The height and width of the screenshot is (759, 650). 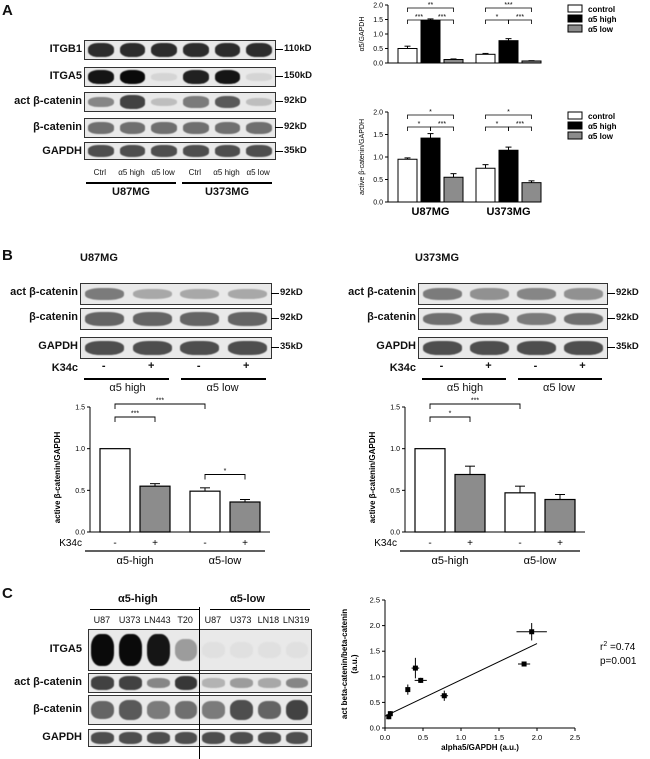 What do you see at coordinates (575, 125) in the screenshot?
I see `legend-swatch` at bounding box center [575, 125].